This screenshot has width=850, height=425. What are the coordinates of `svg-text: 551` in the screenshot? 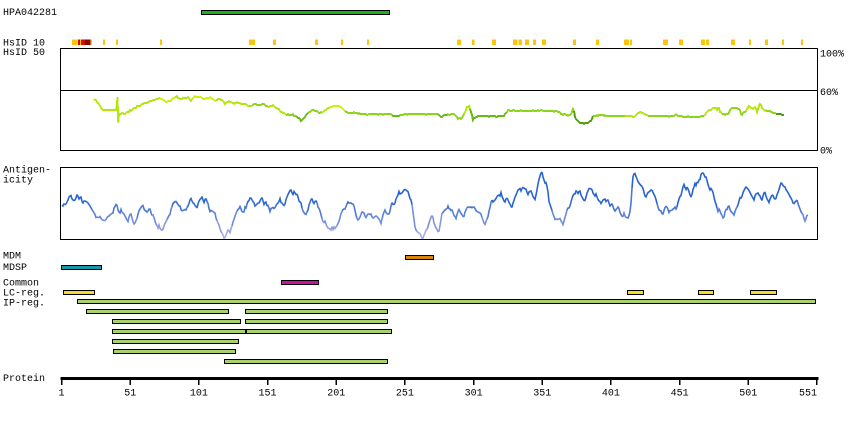 It's located at (808, 394).